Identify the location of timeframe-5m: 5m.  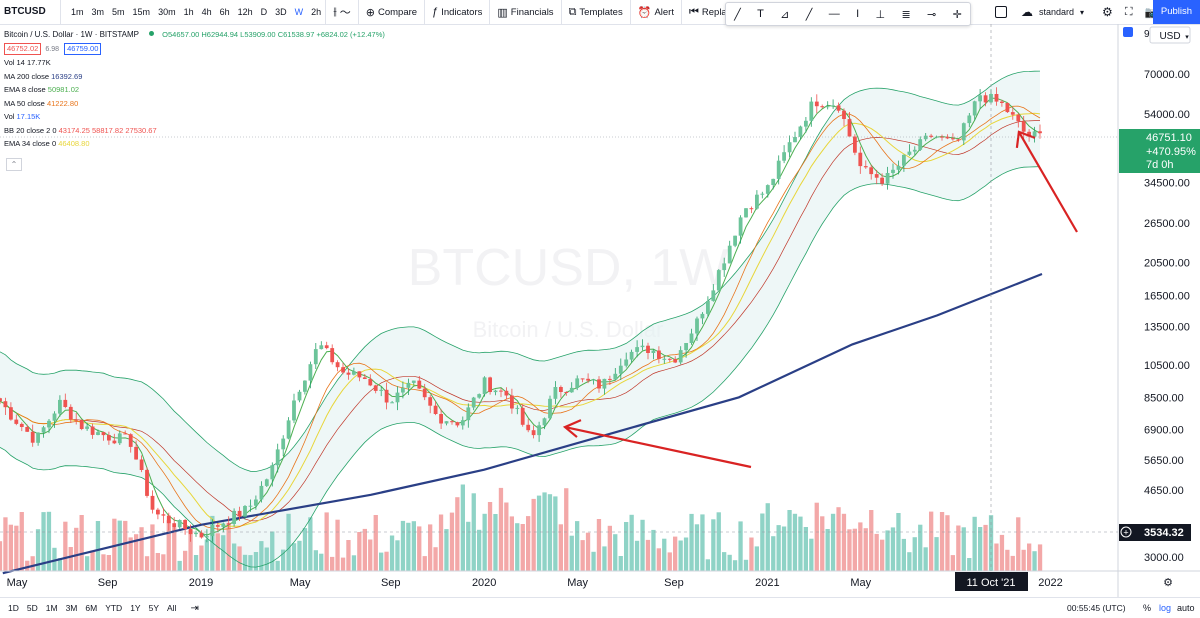
(118, 12).